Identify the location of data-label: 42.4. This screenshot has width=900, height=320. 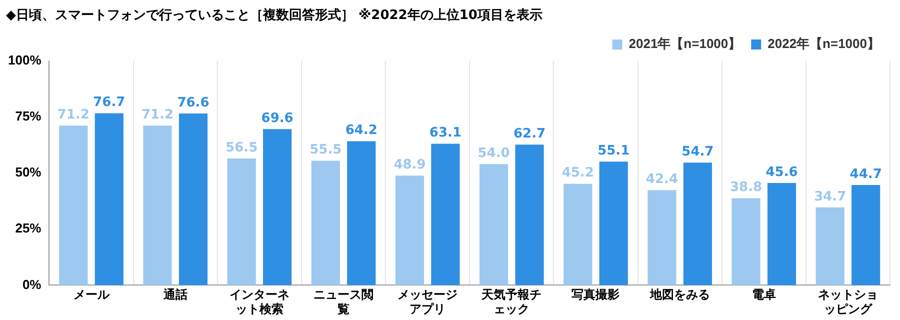
(662, 180).